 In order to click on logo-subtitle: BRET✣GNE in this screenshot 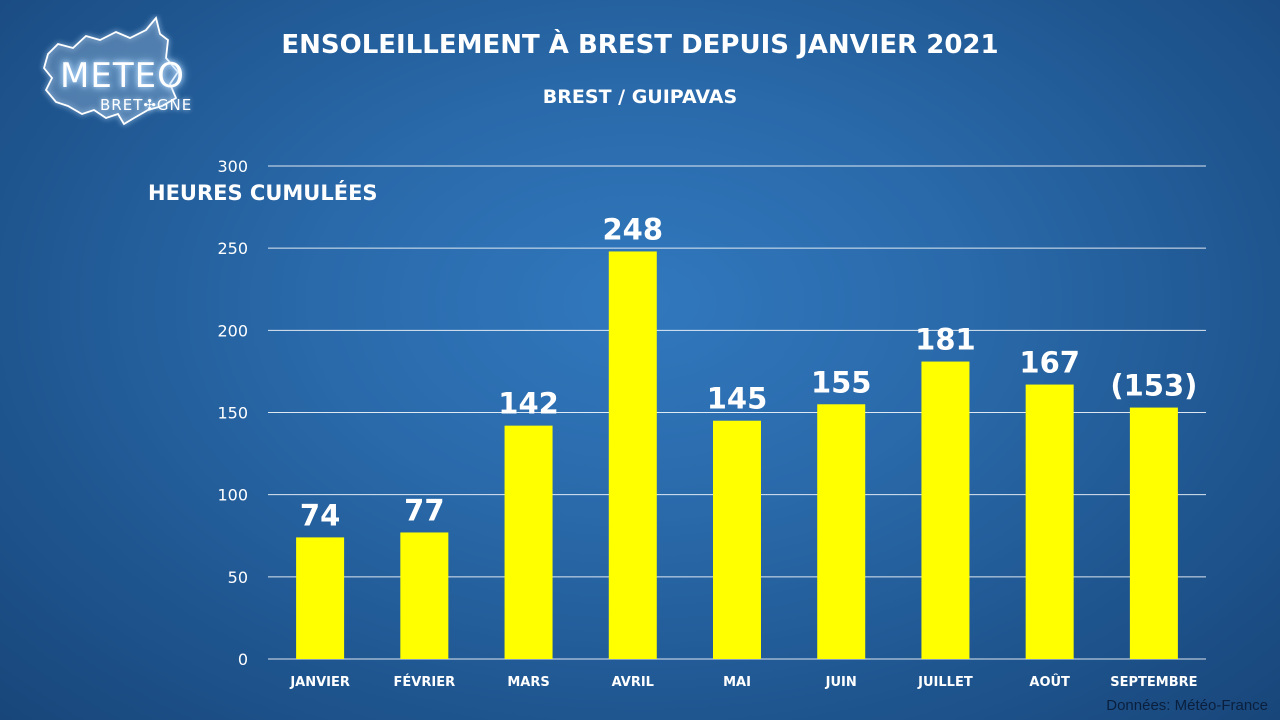, I will do `click(146, 105)`.